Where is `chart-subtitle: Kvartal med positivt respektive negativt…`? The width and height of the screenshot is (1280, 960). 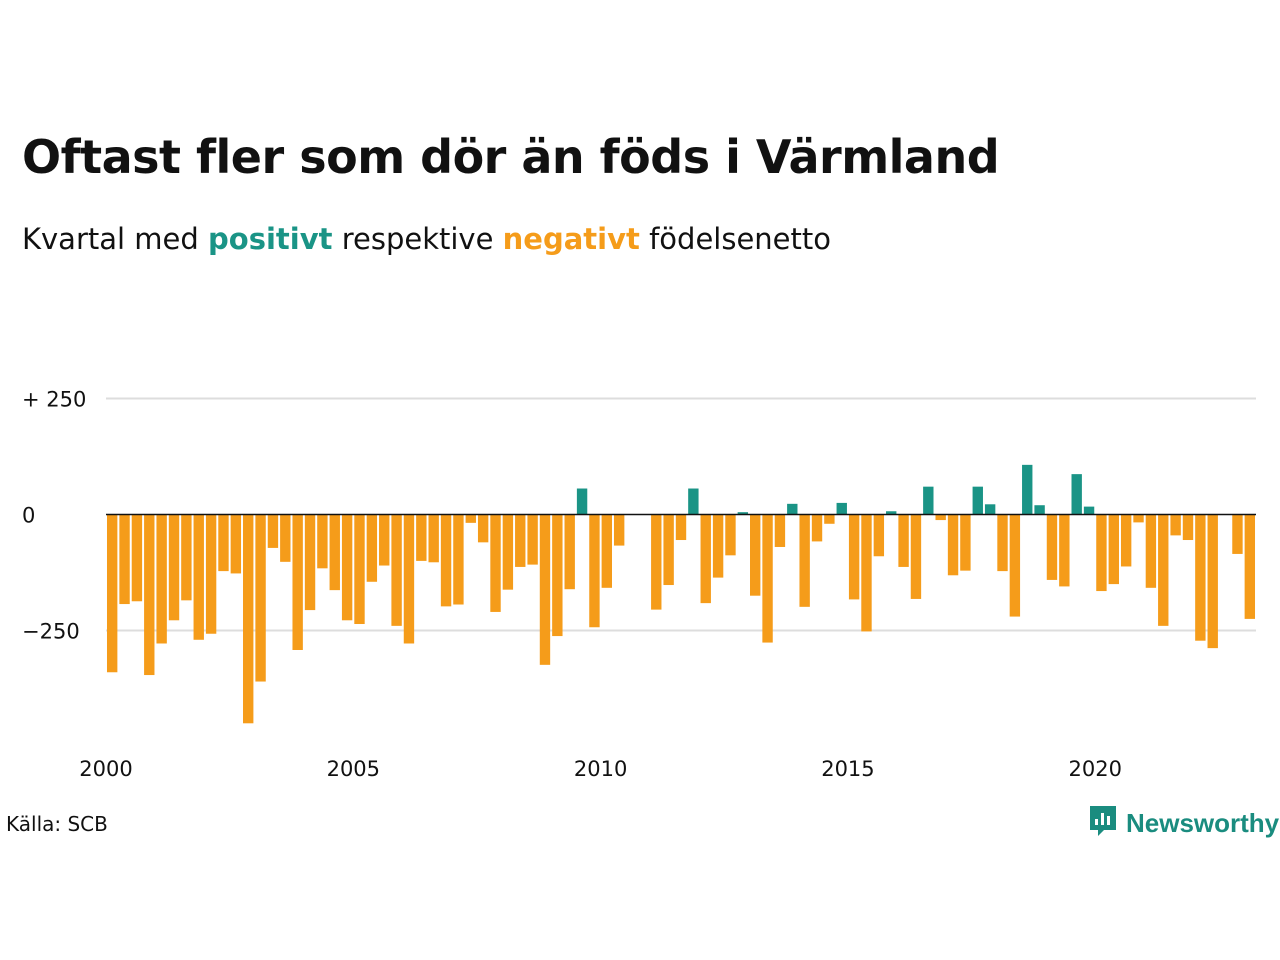 chart-subtitle: Kvartal med positivt respektive negativt… is located at coordinates (426, 239).